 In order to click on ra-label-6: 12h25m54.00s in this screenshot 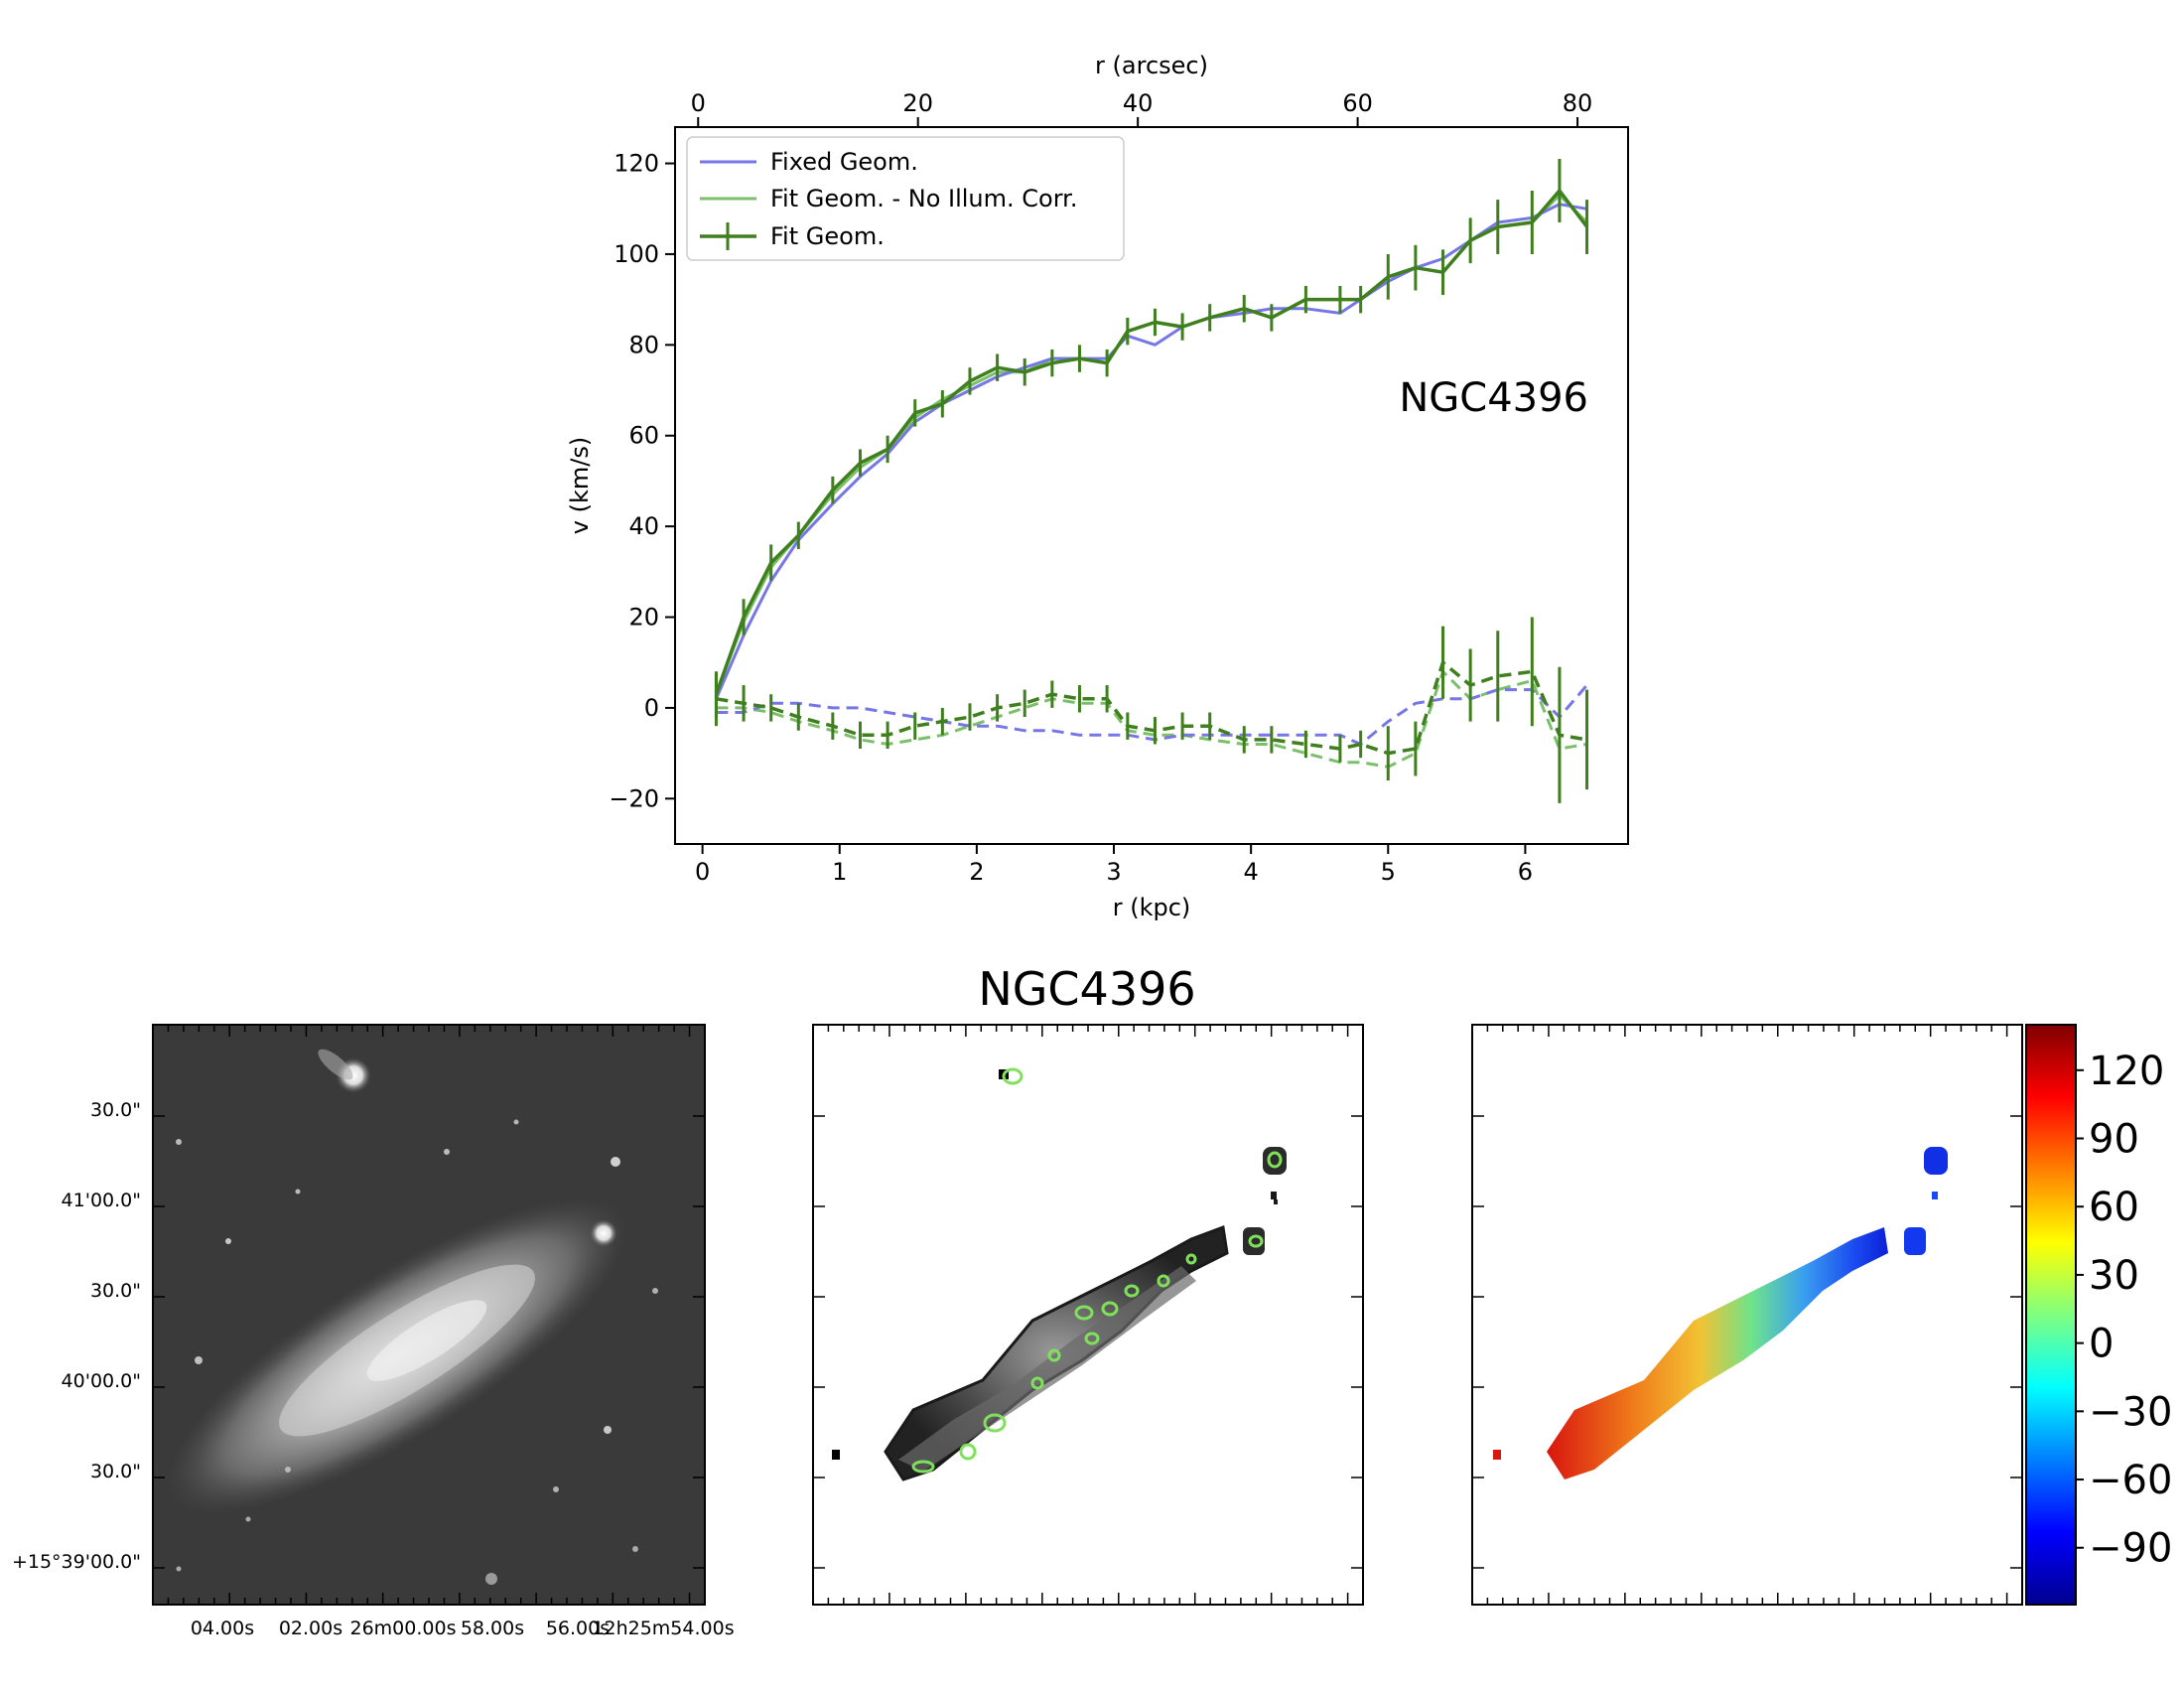, I will do `click(663, 1628)`.